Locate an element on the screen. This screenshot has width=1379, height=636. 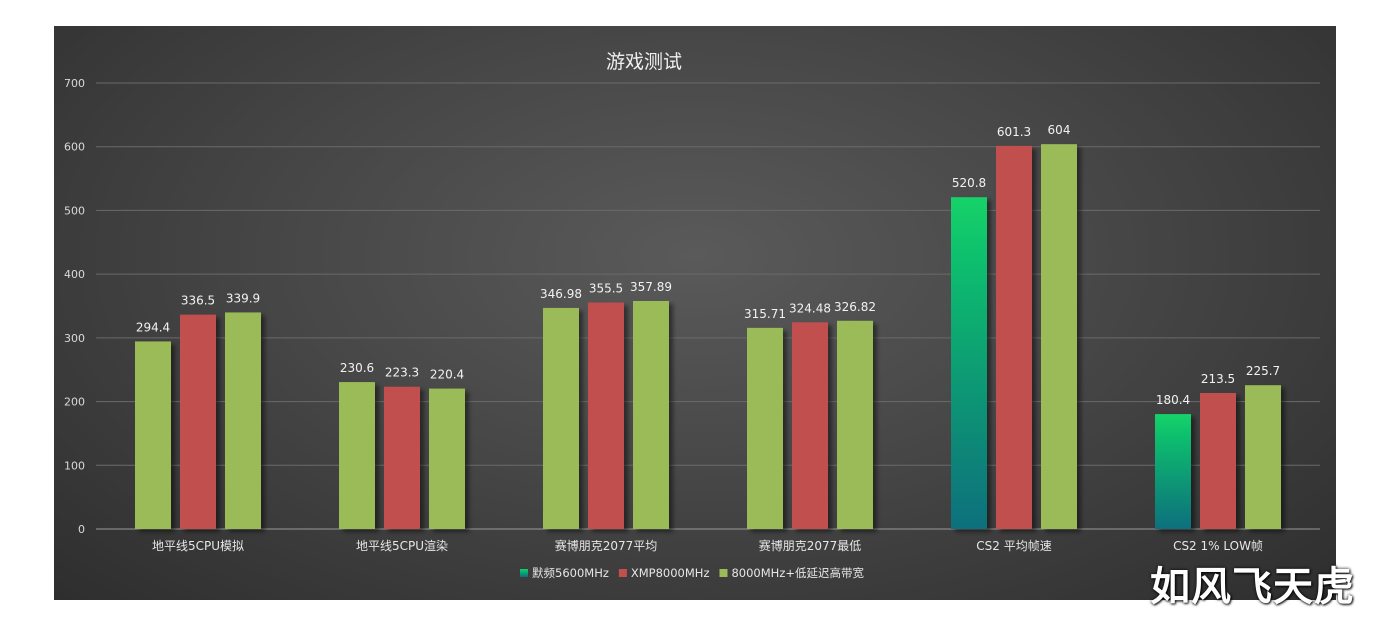
y-tick-label: 500 is located at coordinates (74, 210).